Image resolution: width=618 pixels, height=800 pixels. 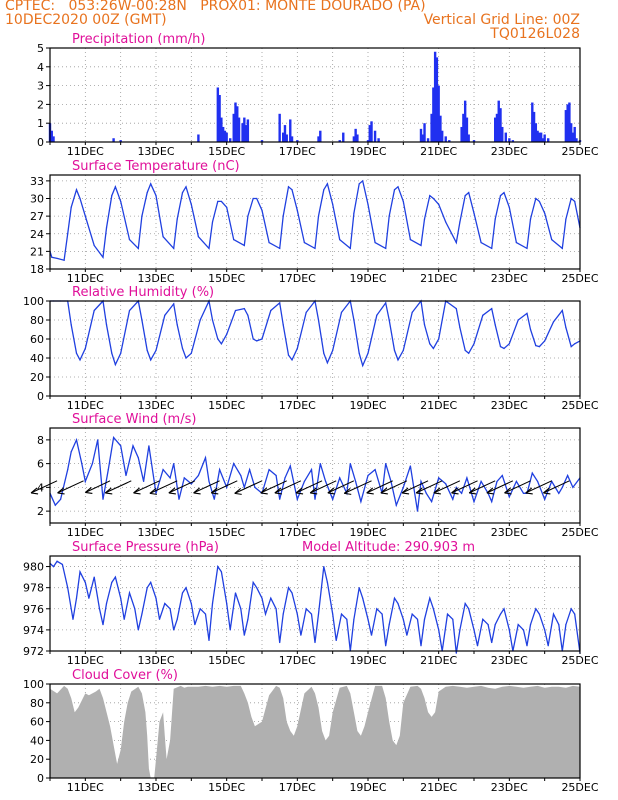 What do you see at coordinates (509, 660) in the screenshot?
I see `x-tick-label: 23DEC` at bounding box center [509, 660].